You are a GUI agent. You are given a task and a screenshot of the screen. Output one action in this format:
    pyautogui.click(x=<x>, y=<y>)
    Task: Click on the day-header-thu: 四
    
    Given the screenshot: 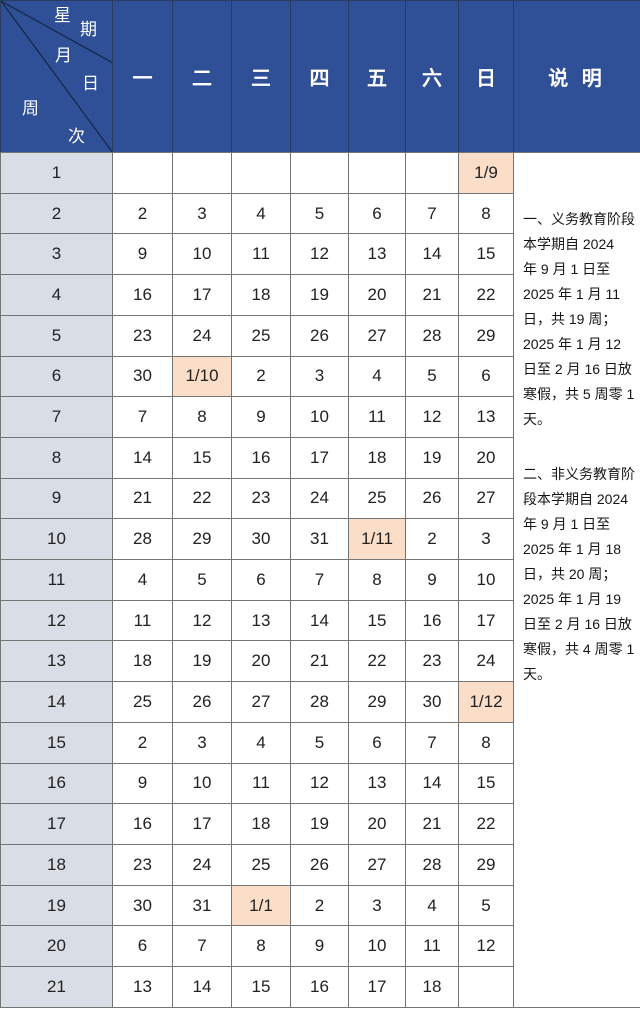 What is the action you would take?
    pyautogui.click(x=319, y=76)
    